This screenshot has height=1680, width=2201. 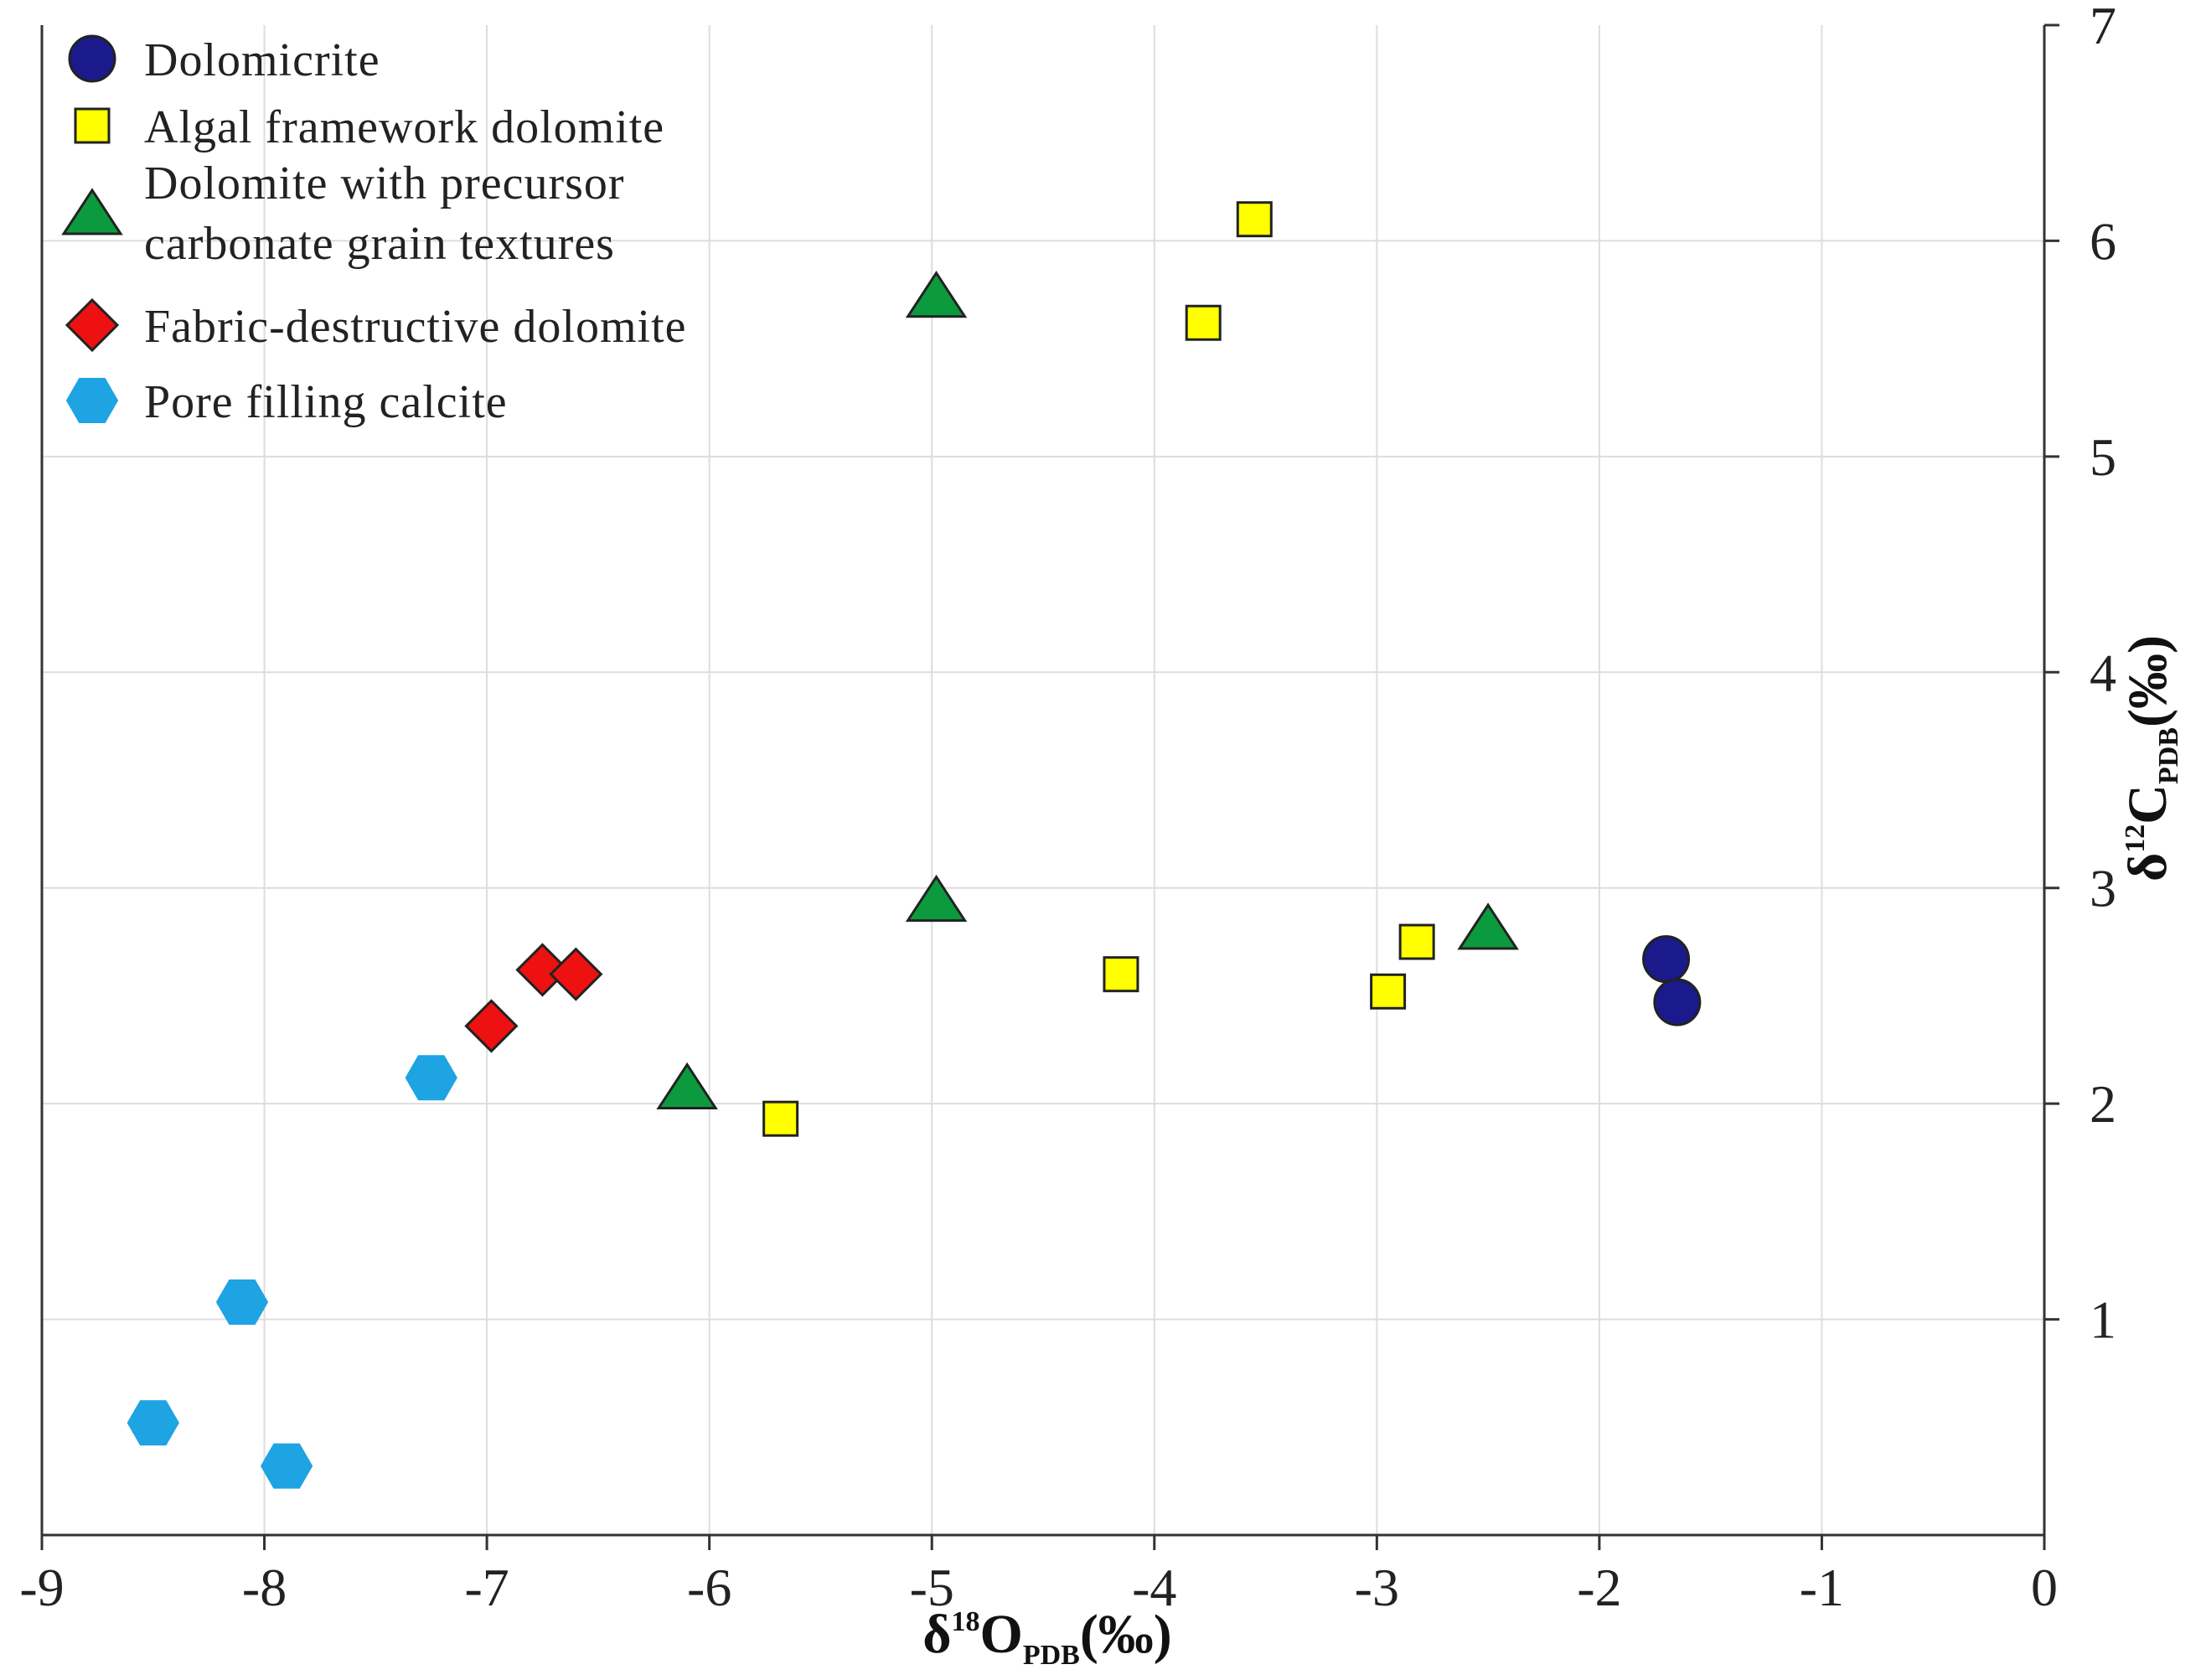 I want to click on x-tick-label: -1, so click(x=1822, y=1587).